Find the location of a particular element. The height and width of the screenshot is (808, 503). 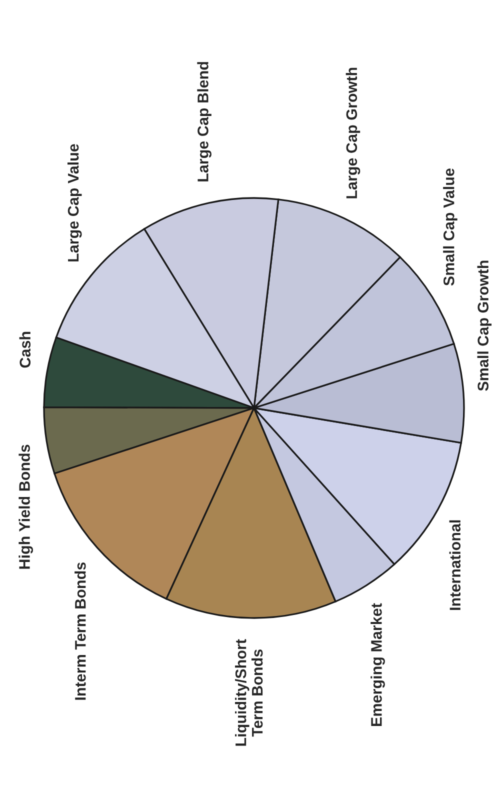

slice-label: Emerging Market is located at coordinates (377, 664).